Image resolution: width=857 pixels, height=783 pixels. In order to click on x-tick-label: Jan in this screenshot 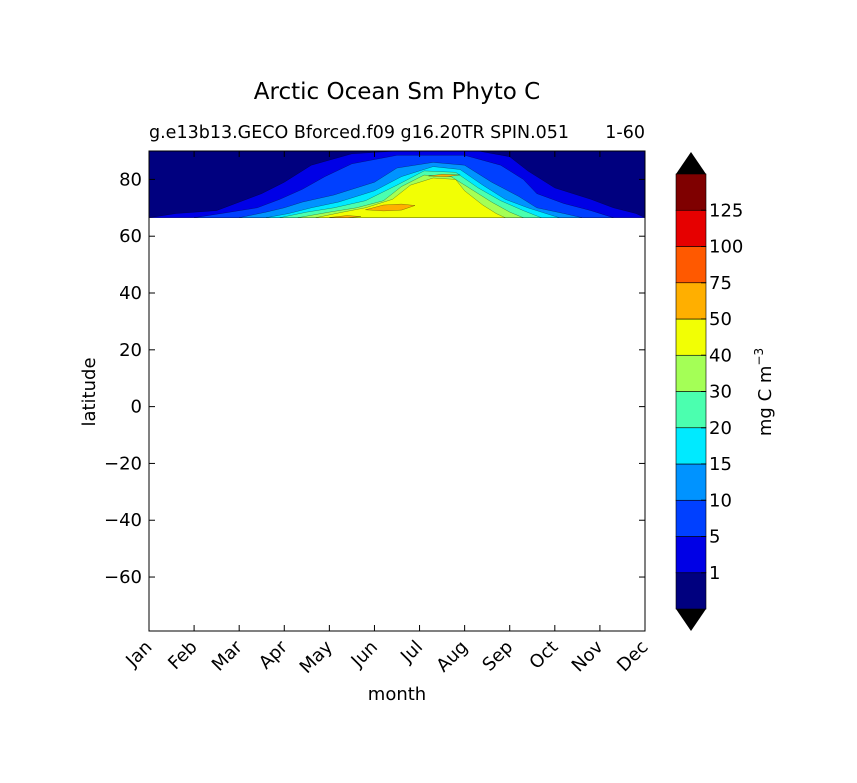, I will do `click(138, 654)`.